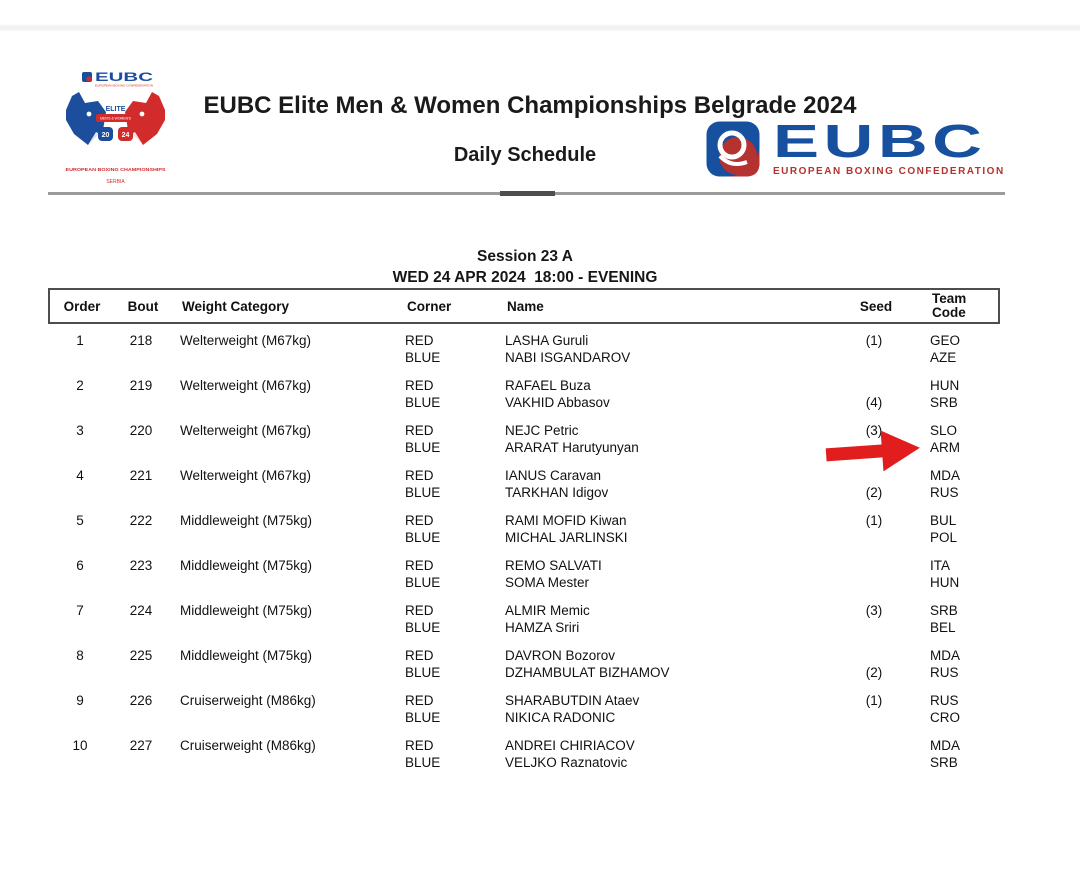 This screenshot has height=871, width=1080. Describe the element at coordinates (666, 439) in the screenshot. I see `name-cell: NEJC Petric ARARAT Harutyunyan` at that location.